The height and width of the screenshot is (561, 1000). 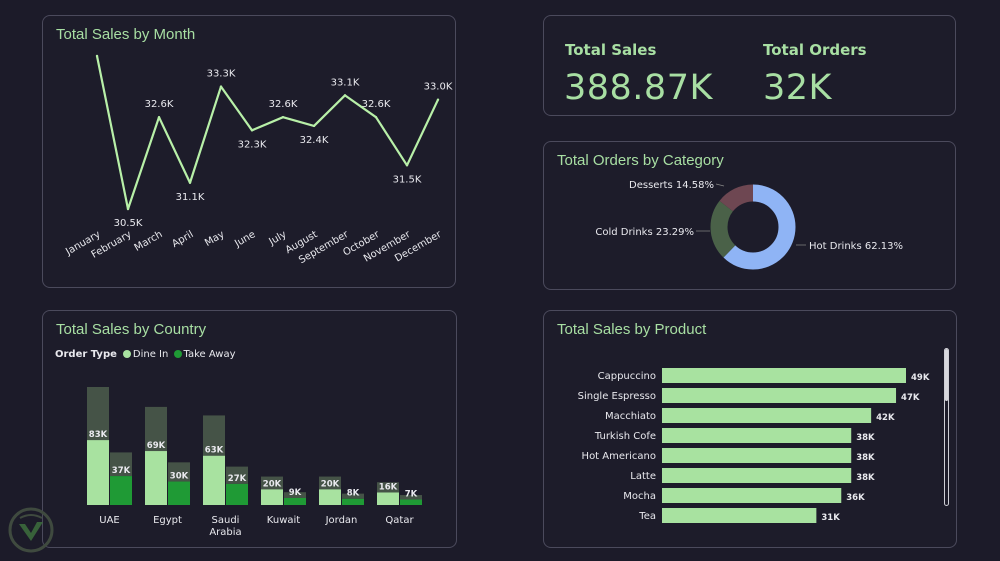 I want to click on legend-dine-in-swatch, so click(x=126, y=353).